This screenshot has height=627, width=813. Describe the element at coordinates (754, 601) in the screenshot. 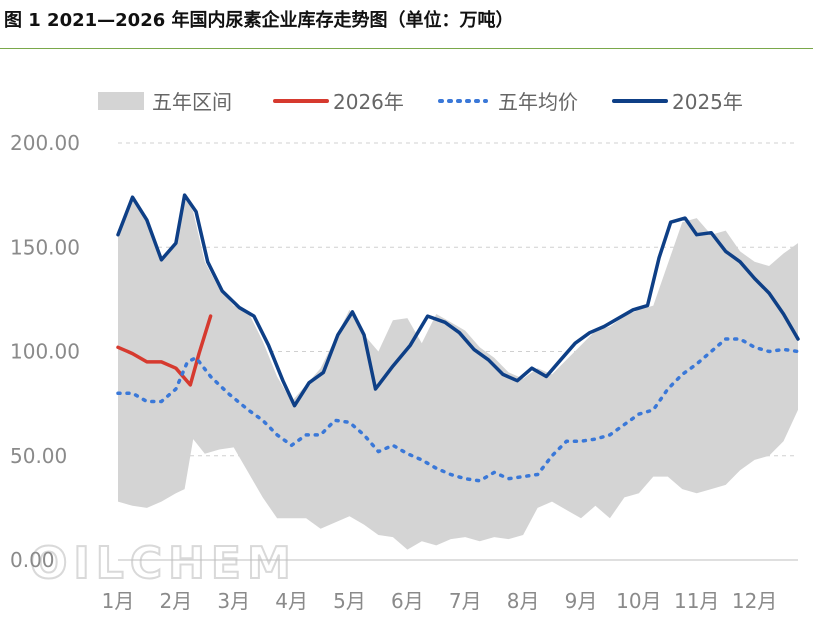

I see `x-tick-label: 12月` at that location.